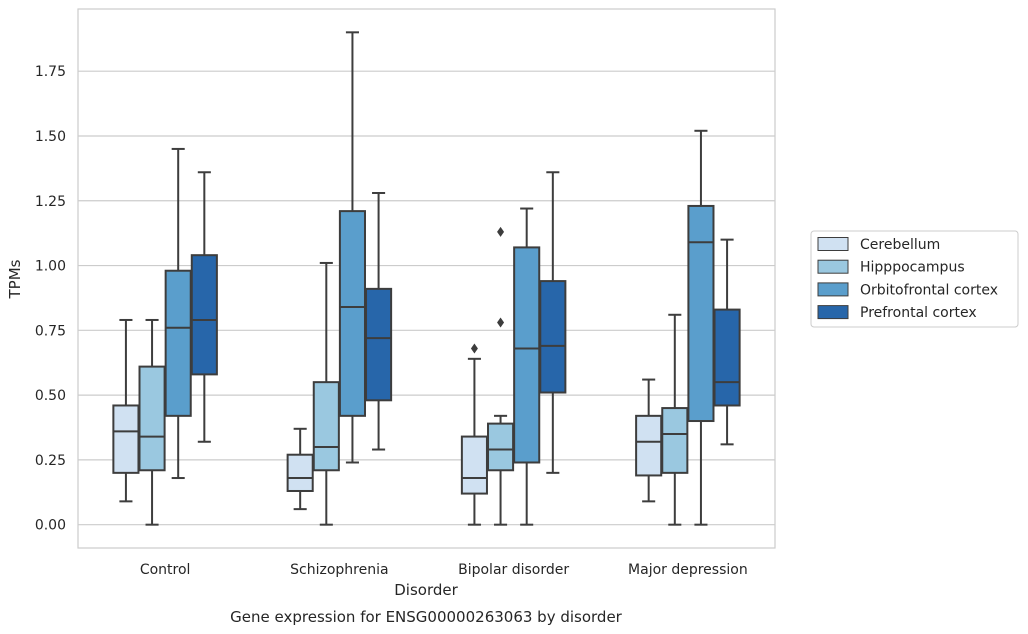  I want to click on x-tick-label: Major depression, so click(688, 570).